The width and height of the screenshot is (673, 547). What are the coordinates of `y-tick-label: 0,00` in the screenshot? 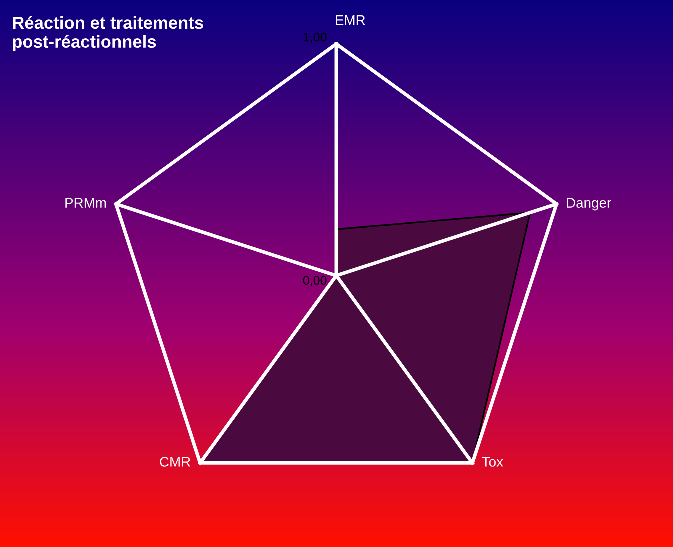 It's located at (315, 281).